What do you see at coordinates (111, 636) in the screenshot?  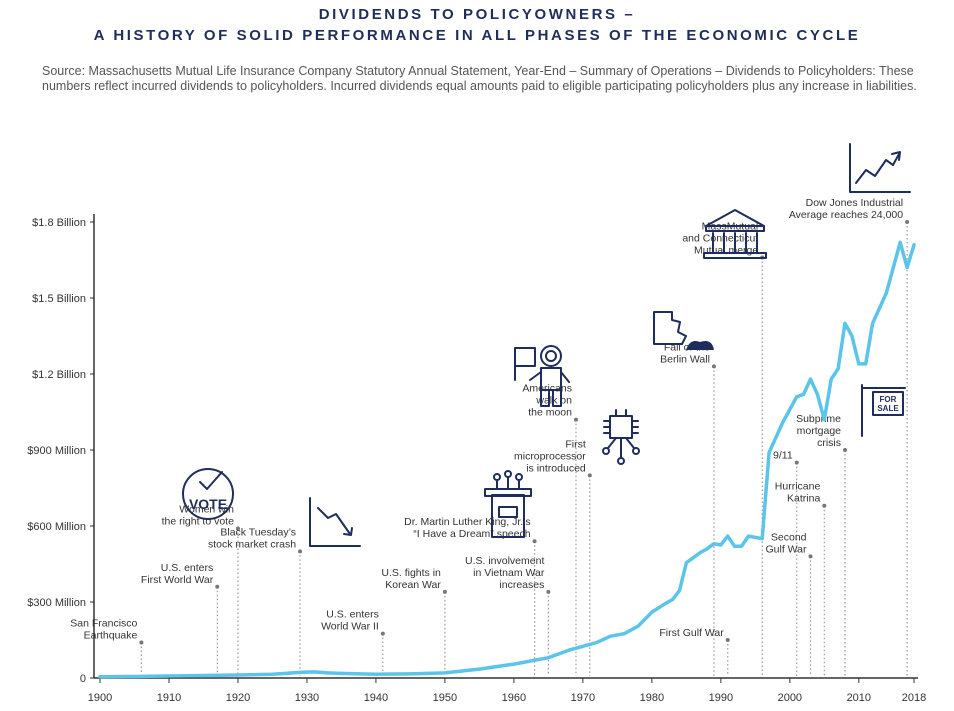 I see `event-label: Earthquake` at bounding box center [111, 636].